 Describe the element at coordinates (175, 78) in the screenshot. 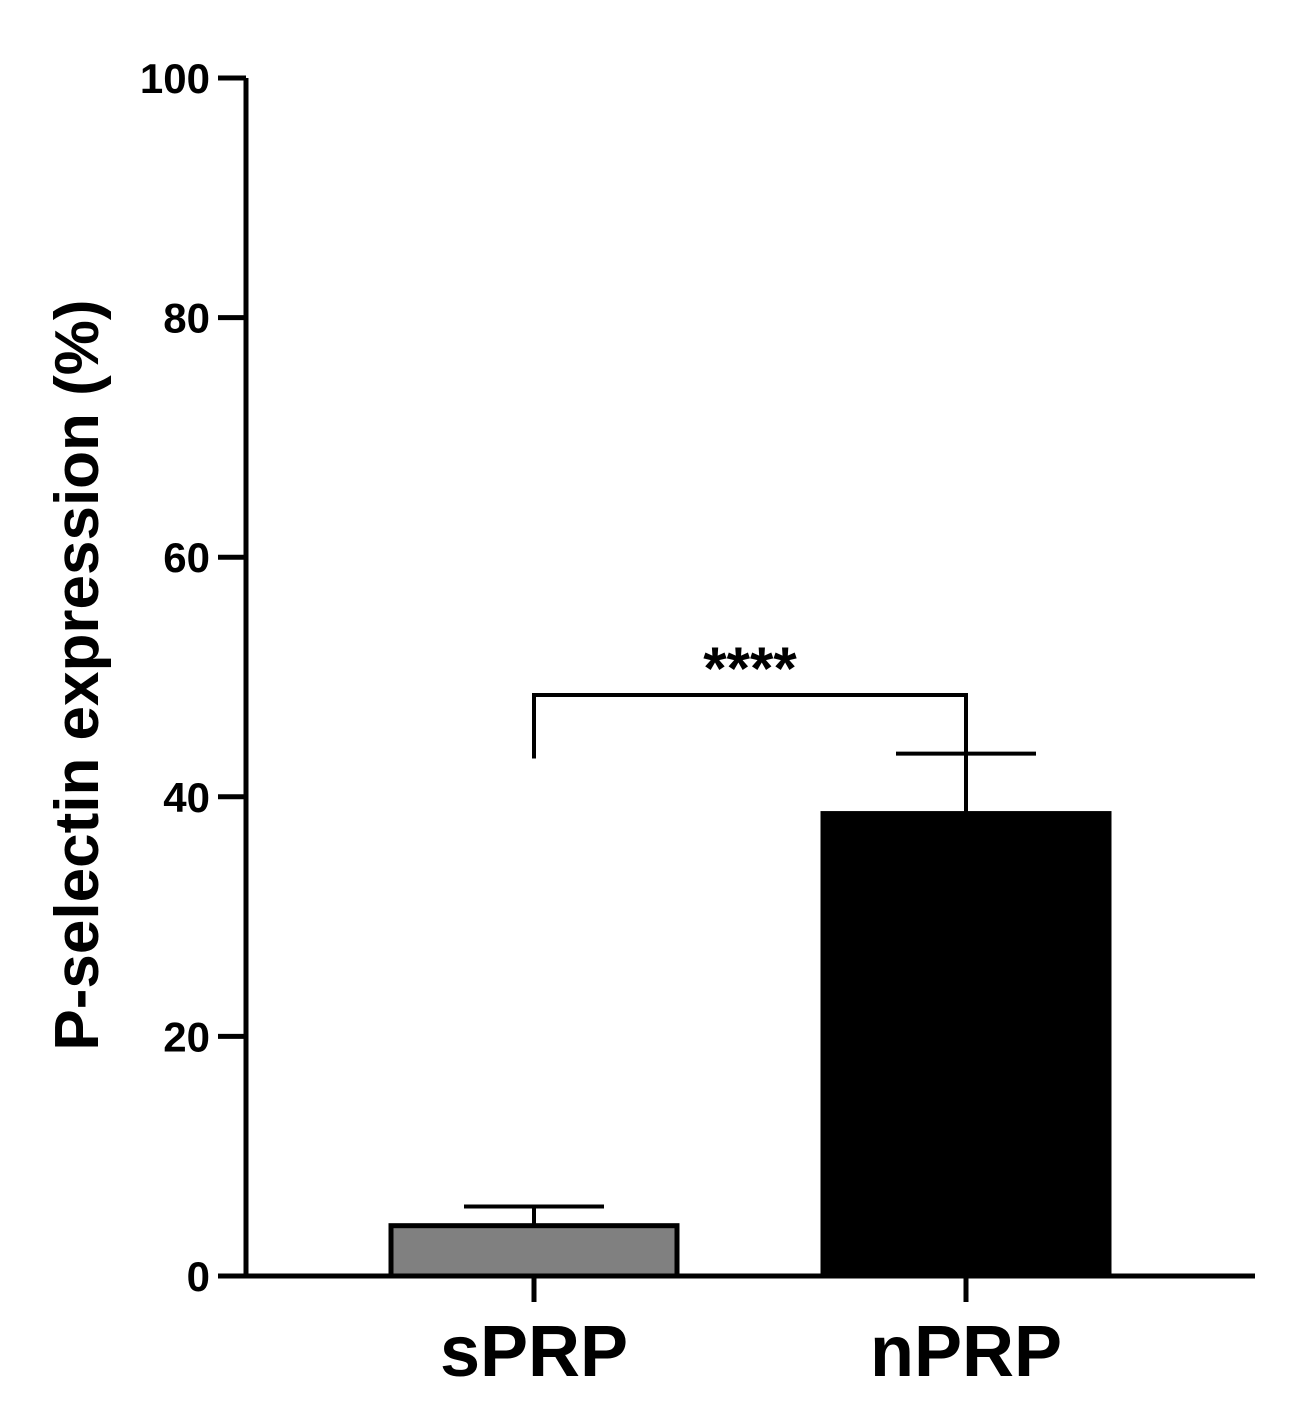

I see `y-tick-label: 100` at that location.